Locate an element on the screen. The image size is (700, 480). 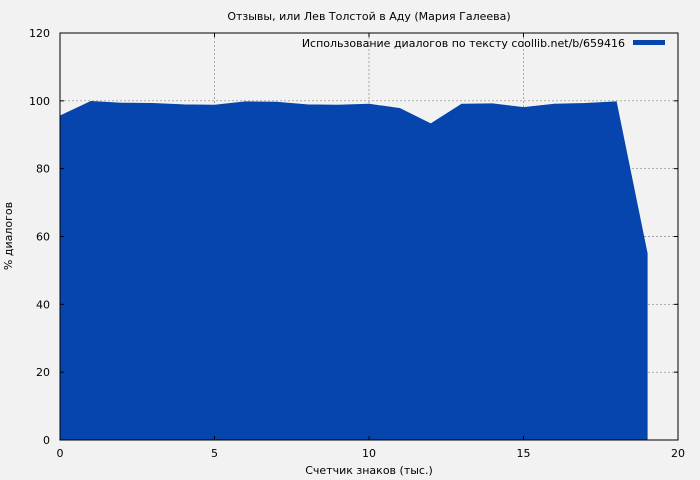
y-tick-label: 0 is located at coordinates (46, 440).